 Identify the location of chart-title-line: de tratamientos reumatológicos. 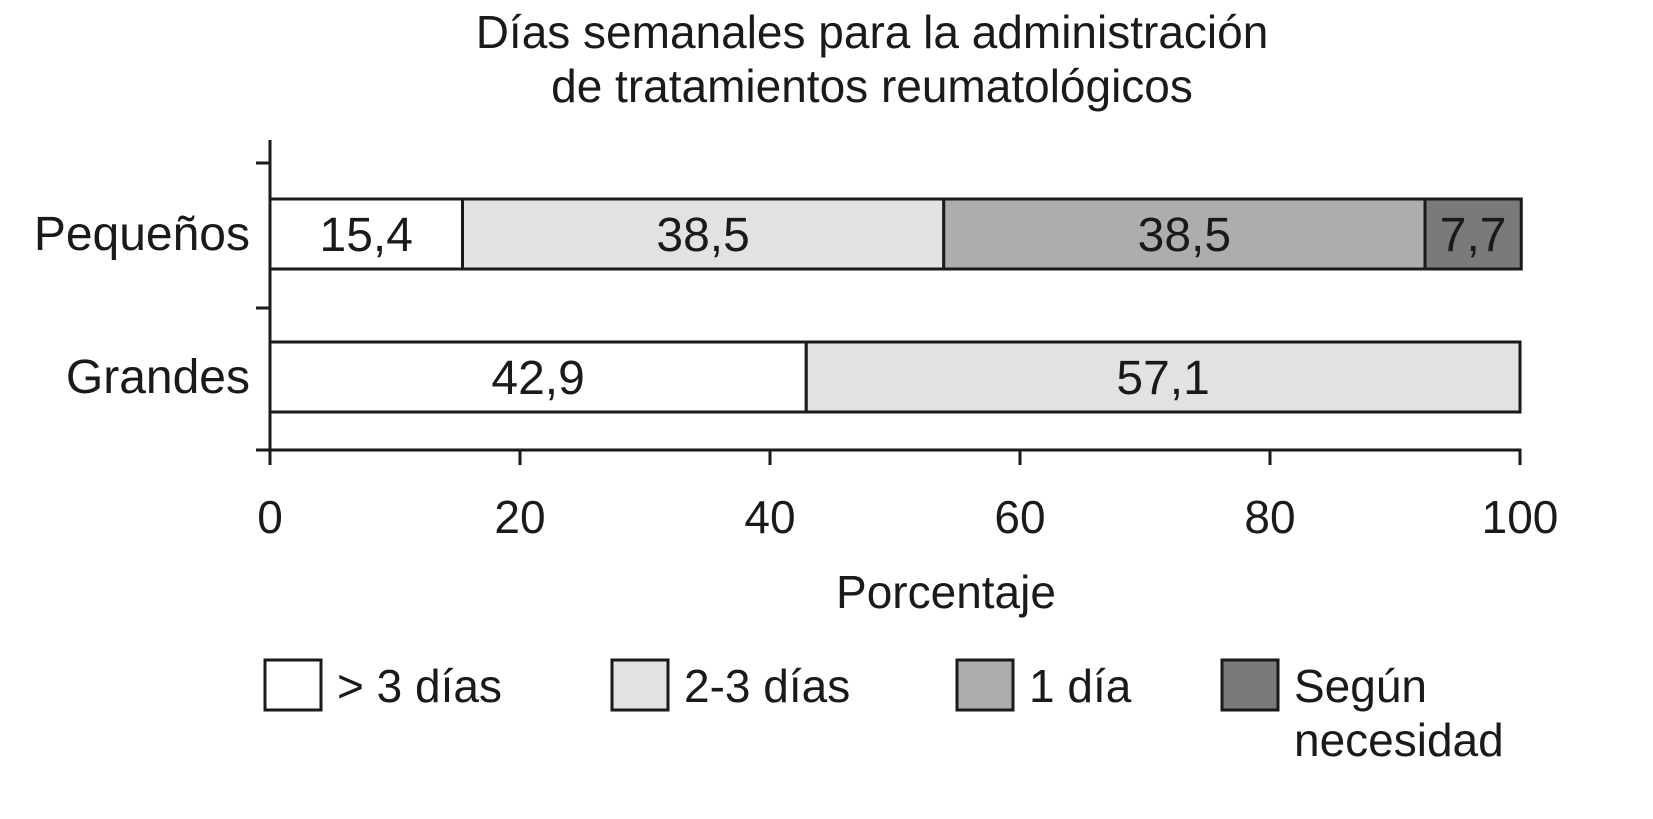
(872, 86).